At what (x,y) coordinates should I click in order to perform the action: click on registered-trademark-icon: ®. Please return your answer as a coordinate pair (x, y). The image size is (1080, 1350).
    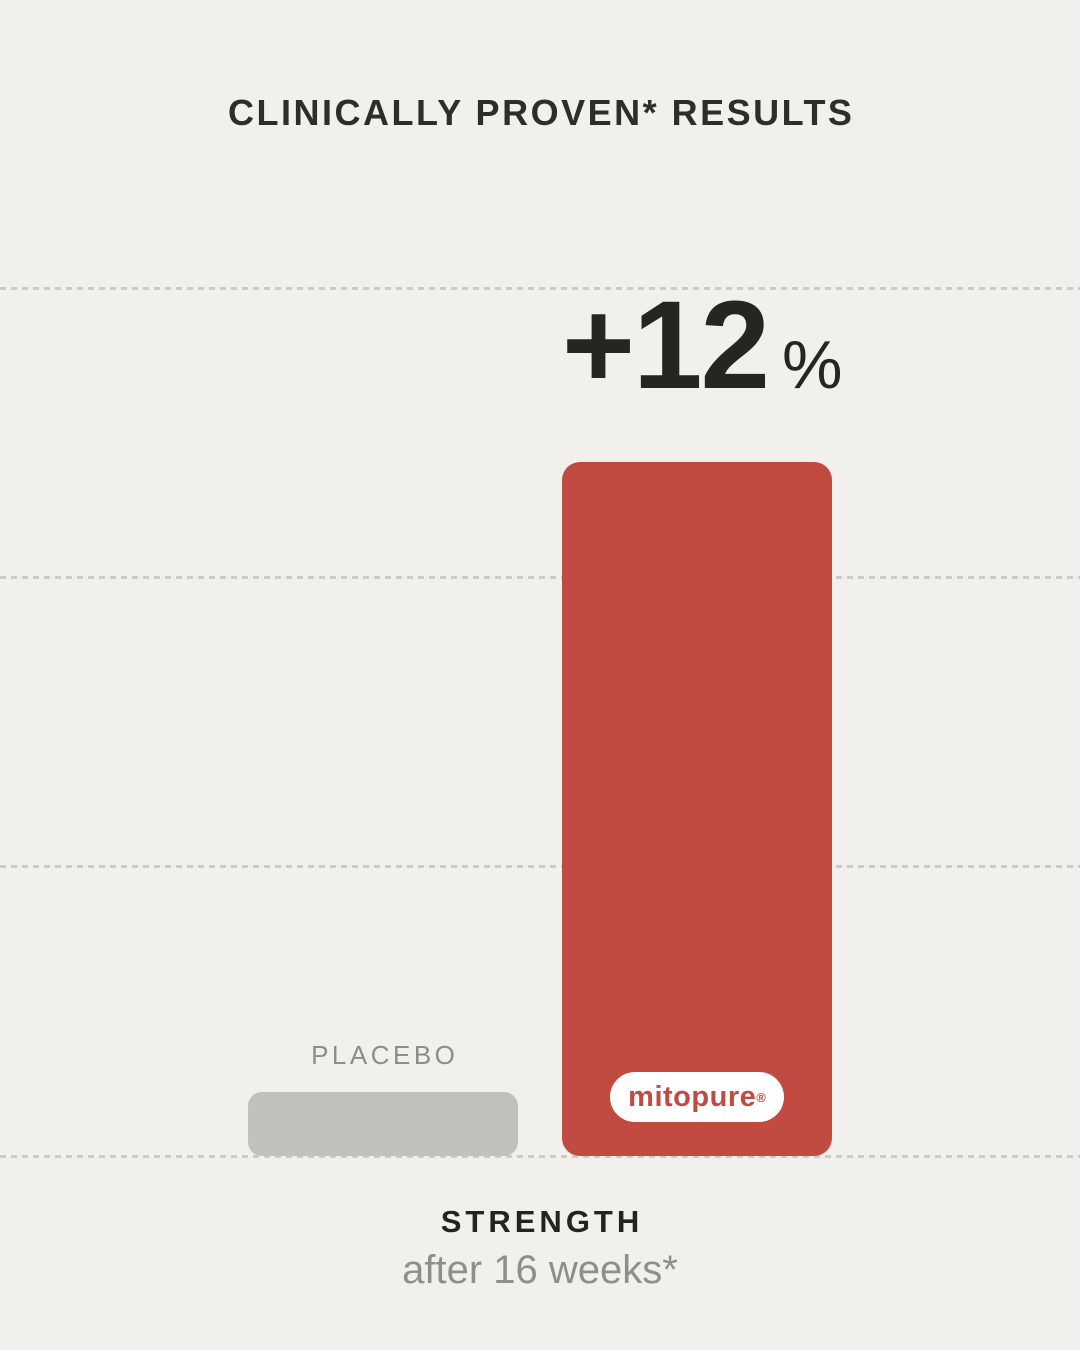
    Looking at the image, I should click on (761, 1097).